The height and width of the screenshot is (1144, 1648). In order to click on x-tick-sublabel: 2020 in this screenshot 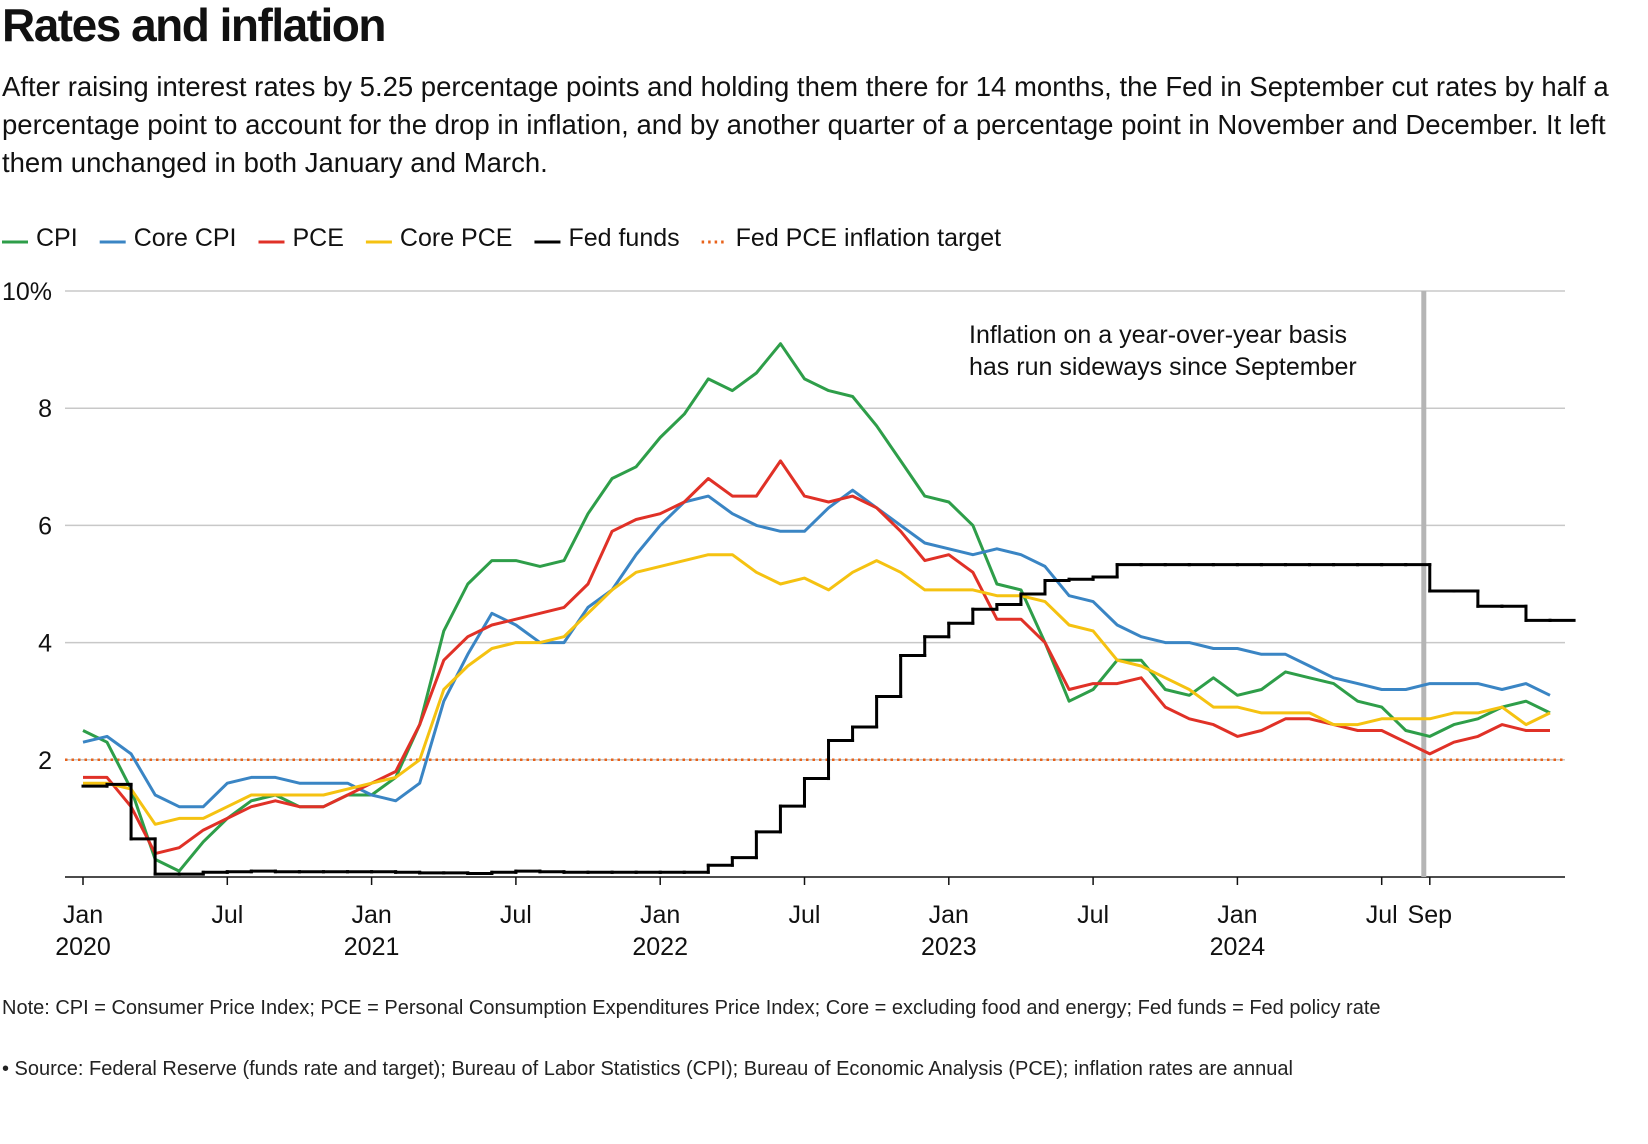, I will do `click(83, 947)`.